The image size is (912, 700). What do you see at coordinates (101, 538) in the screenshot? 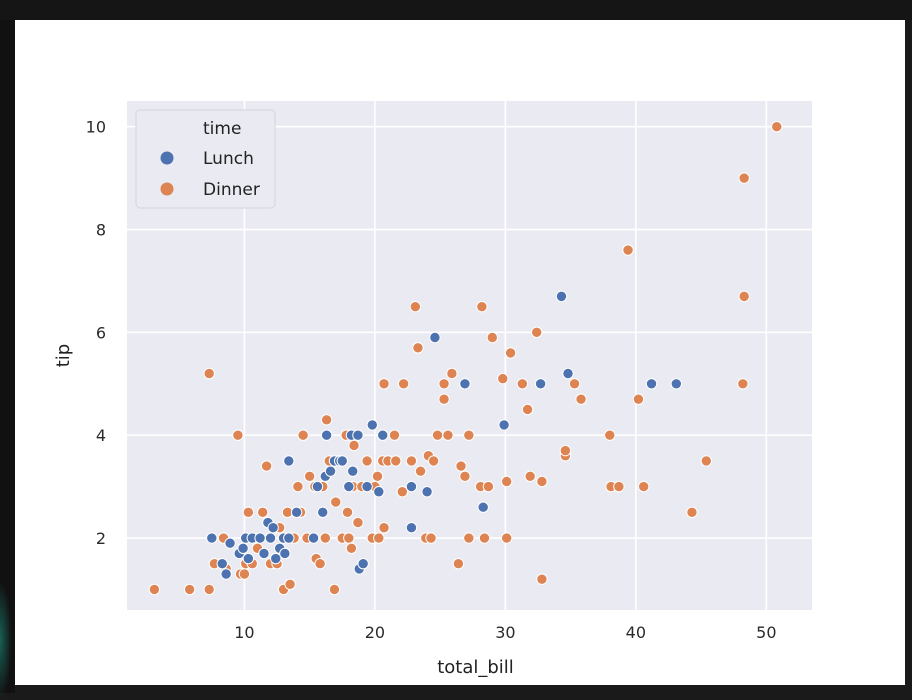
I see `y-tick-label: 2` at bounding box center [101, 538].